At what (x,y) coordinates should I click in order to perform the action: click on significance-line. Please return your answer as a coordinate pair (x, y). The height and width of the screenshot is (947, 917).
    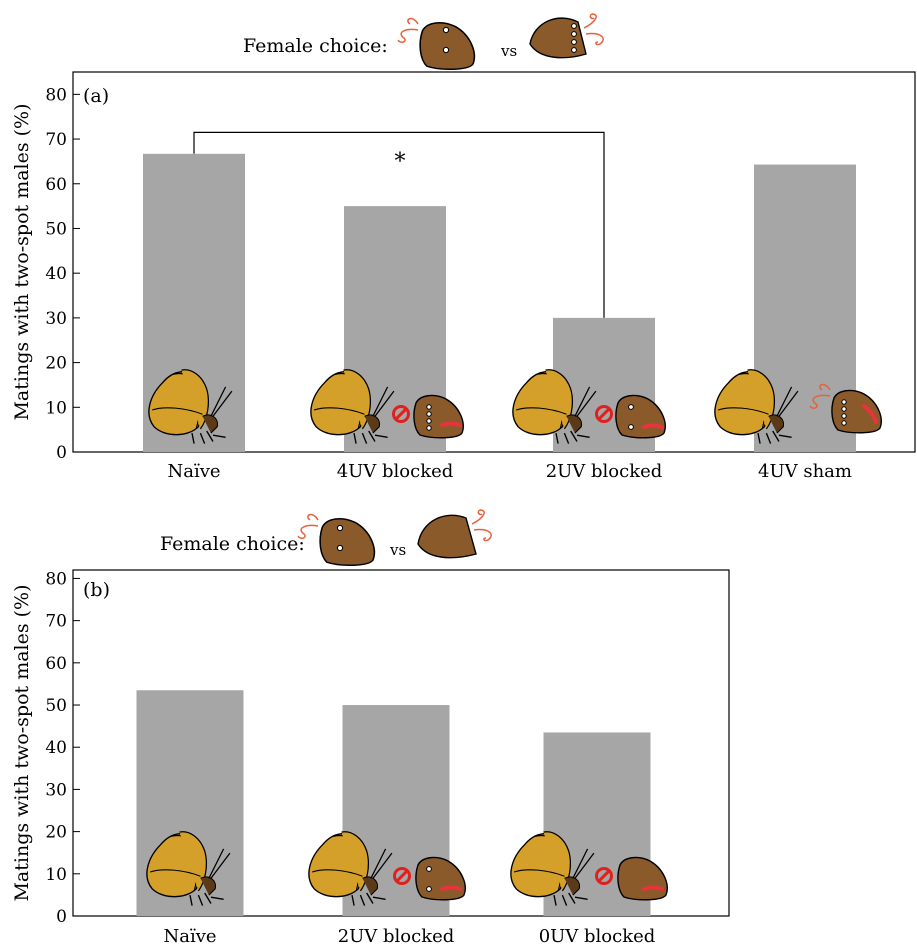
    Looking at the image, I should click on (399, 224).